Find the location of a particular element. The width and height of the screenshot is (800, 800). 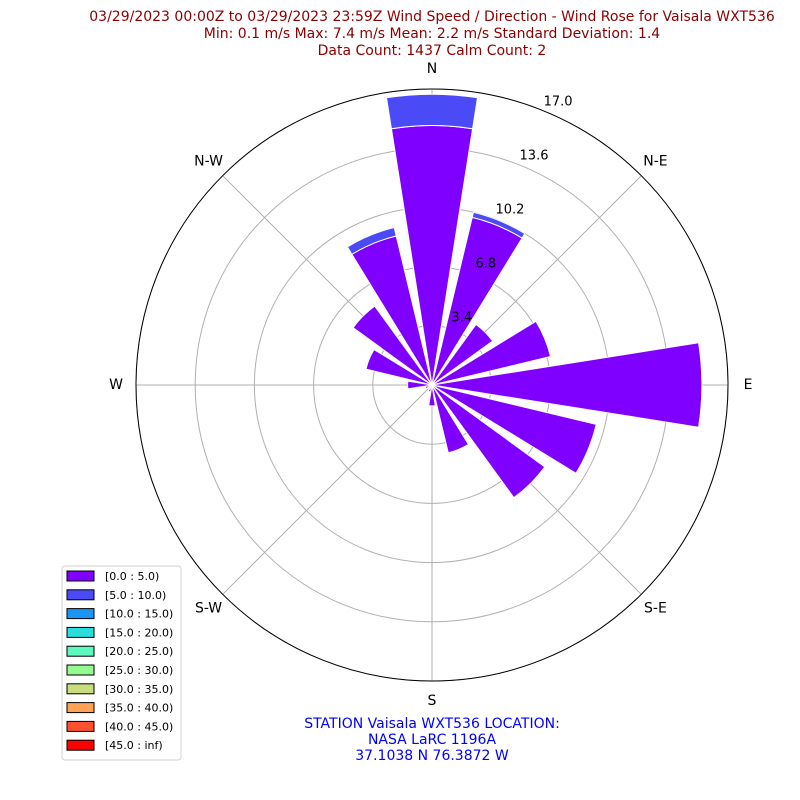

legend-label: [20.0 : 25.0) is located at coordinates (139, 651).